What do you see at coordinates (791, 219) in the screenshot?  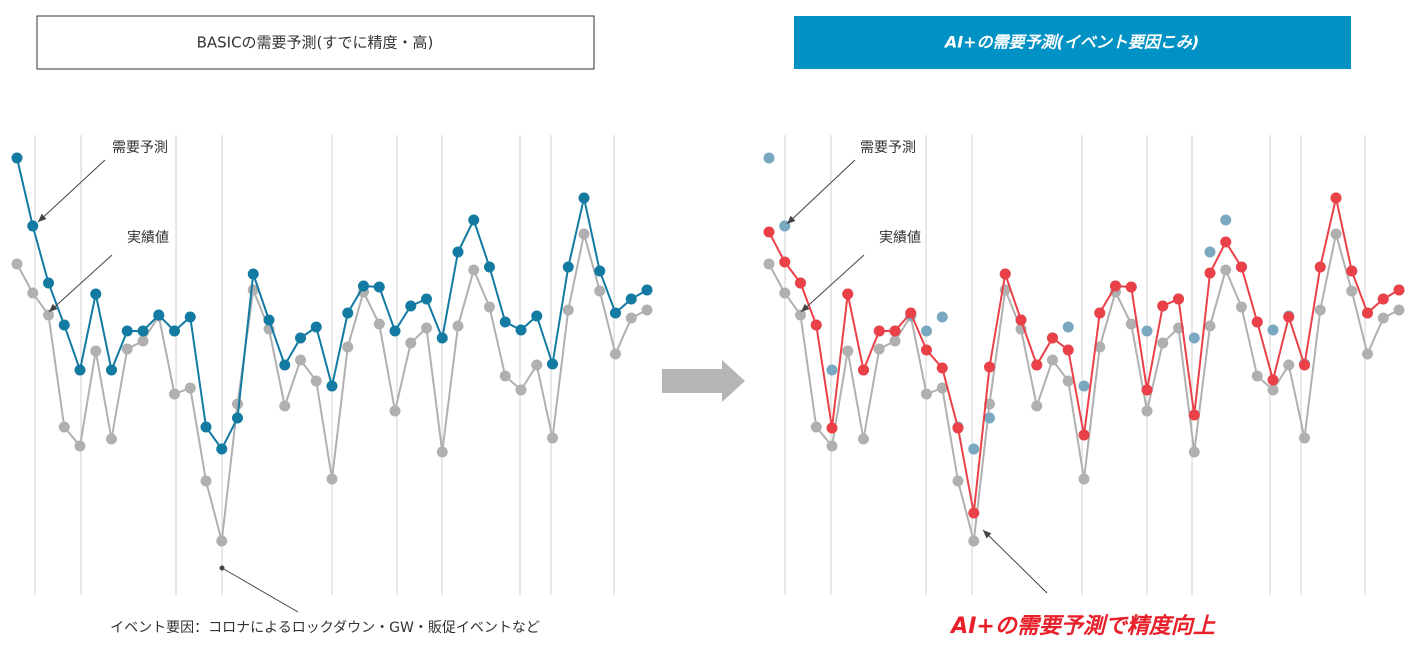 I see `arrow-head` at bounding box center [791, 219].